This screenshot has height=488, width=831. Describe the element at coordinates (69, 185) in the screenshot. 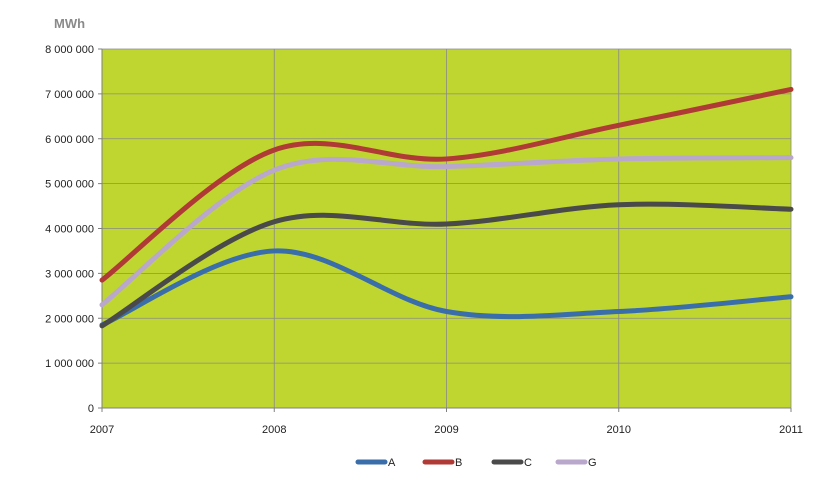

I see `y-tick-label: 5 000 000` at that location.